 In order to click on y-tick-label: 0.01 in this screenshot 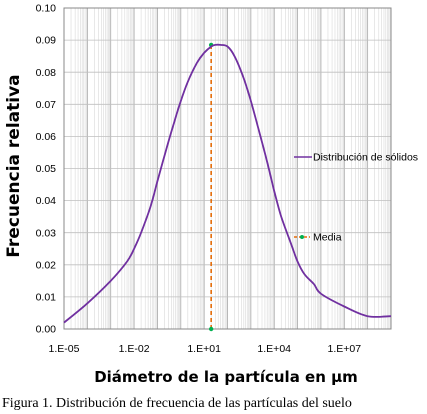, I will do `click(46, 298)`.